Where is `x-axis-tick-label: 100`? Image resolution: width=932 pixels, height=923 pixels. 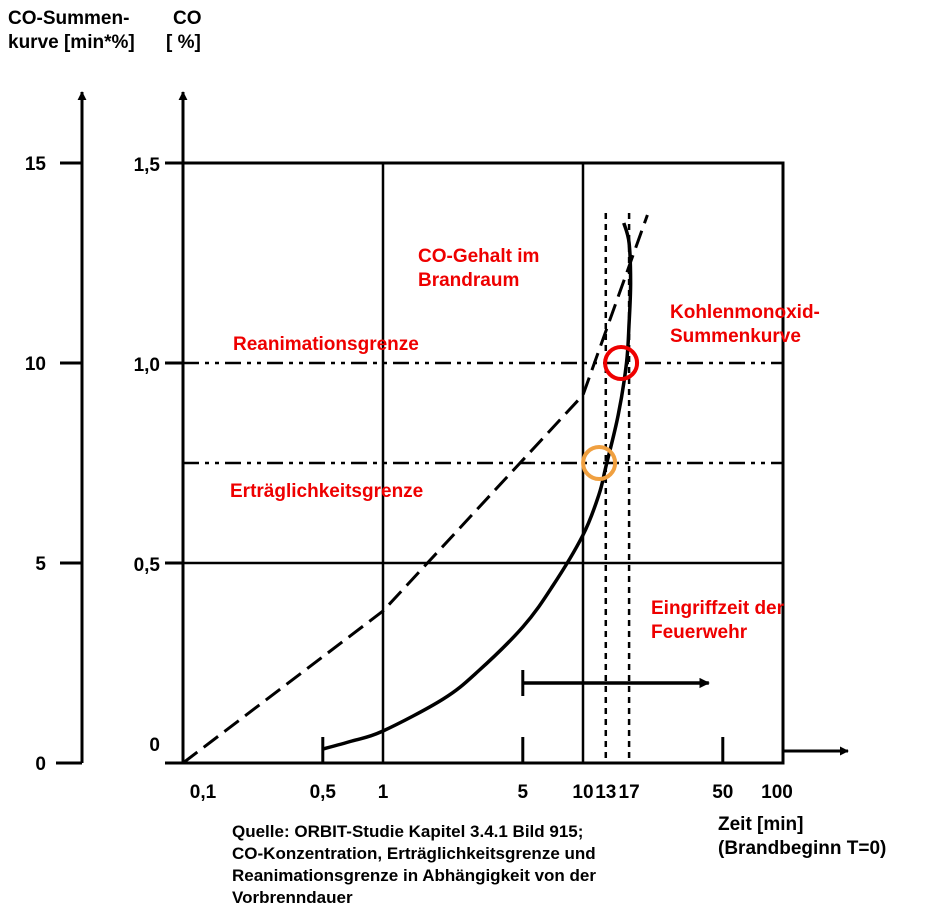 x-axis-tick-label: 100 is located at coordinates (777, 792).